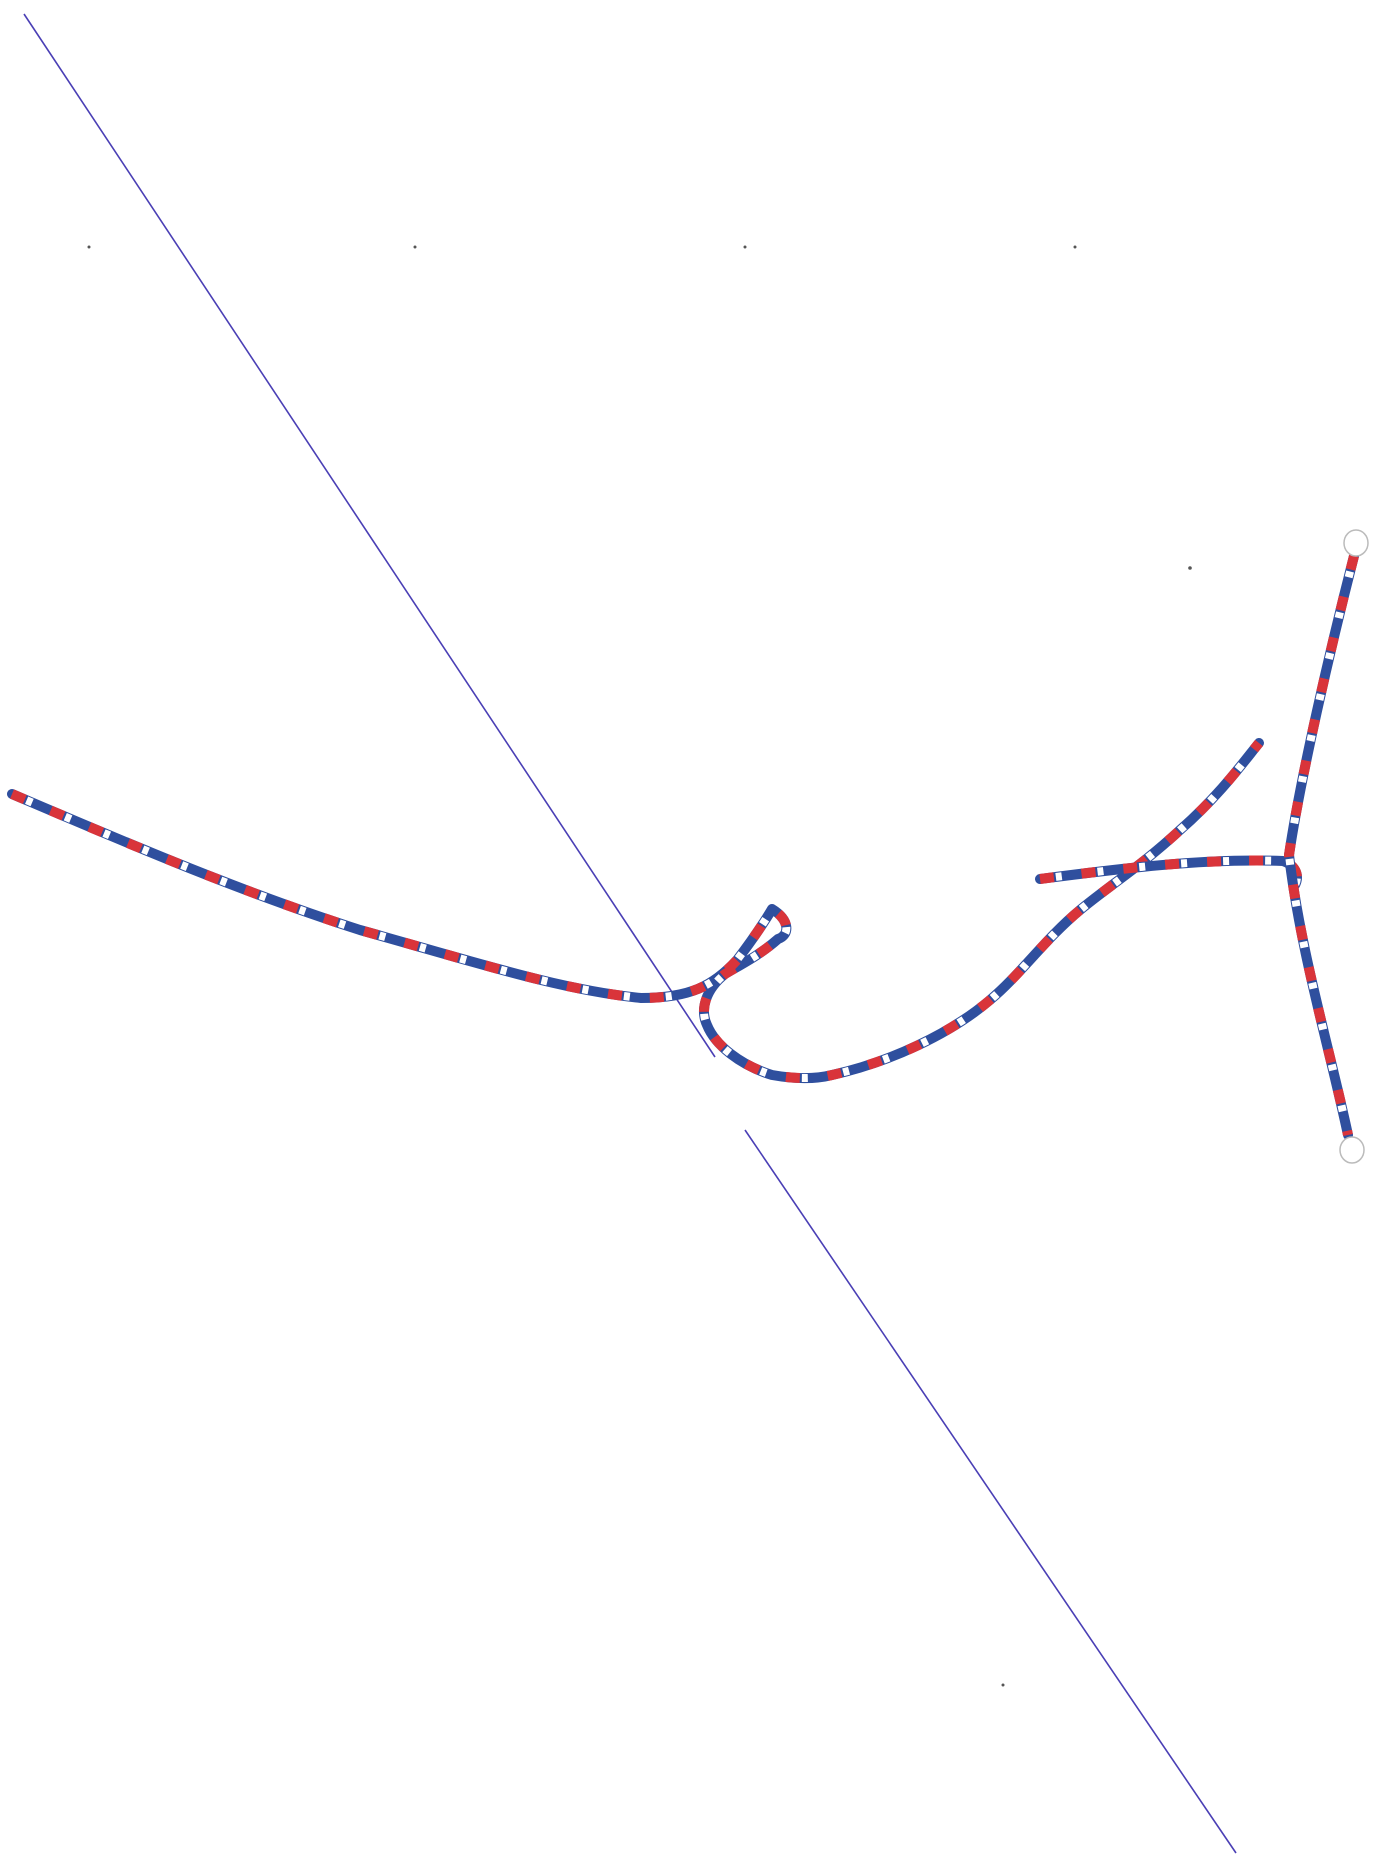 Image resolution: width=1378 pixels, height=1868 pixels. I want to click on rope-stripe, so click(1321, 845).